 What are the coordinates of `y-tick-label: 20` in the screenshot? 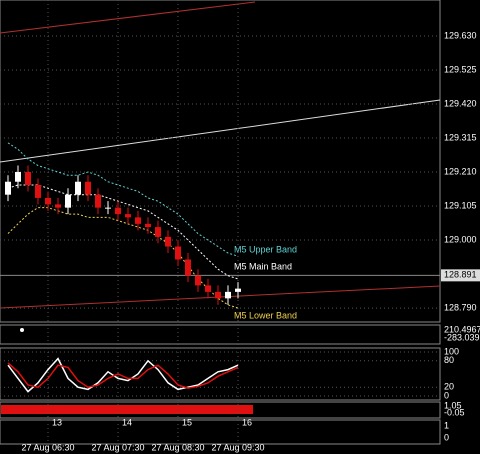 It's located at (449, 387).